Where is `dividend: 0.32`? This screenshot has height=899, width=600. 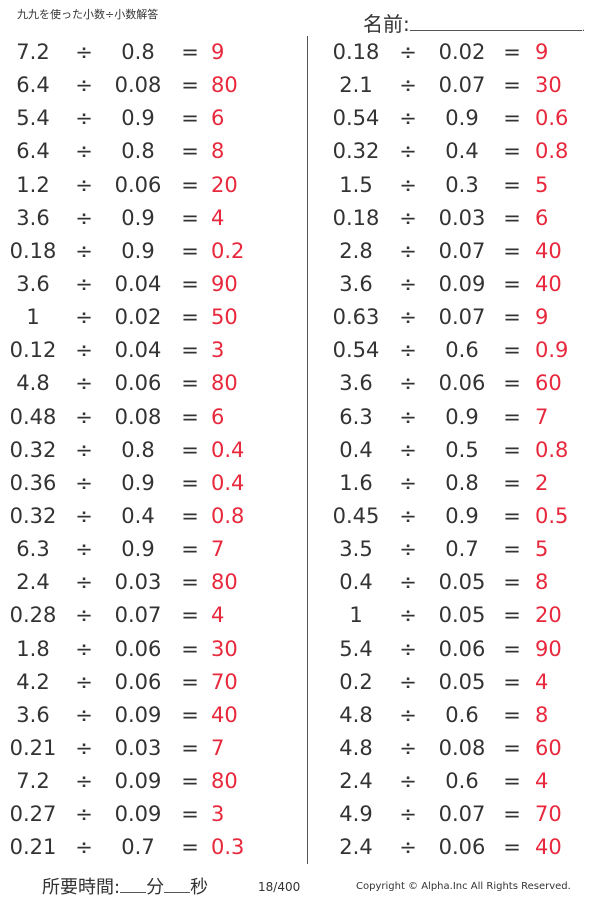 dividend: 0.32 is located at coordinates (356, 151).